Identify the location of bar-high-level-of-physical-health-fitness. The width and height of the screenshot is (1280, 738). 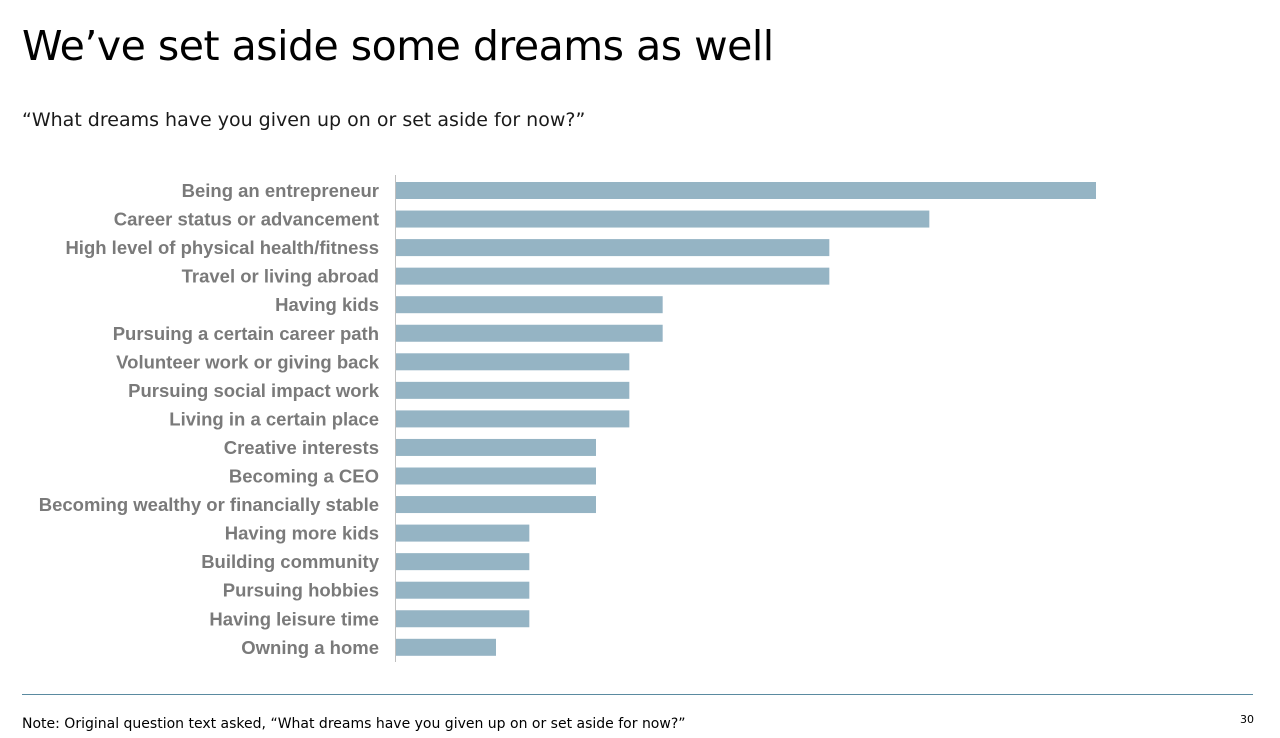
(613, 248).